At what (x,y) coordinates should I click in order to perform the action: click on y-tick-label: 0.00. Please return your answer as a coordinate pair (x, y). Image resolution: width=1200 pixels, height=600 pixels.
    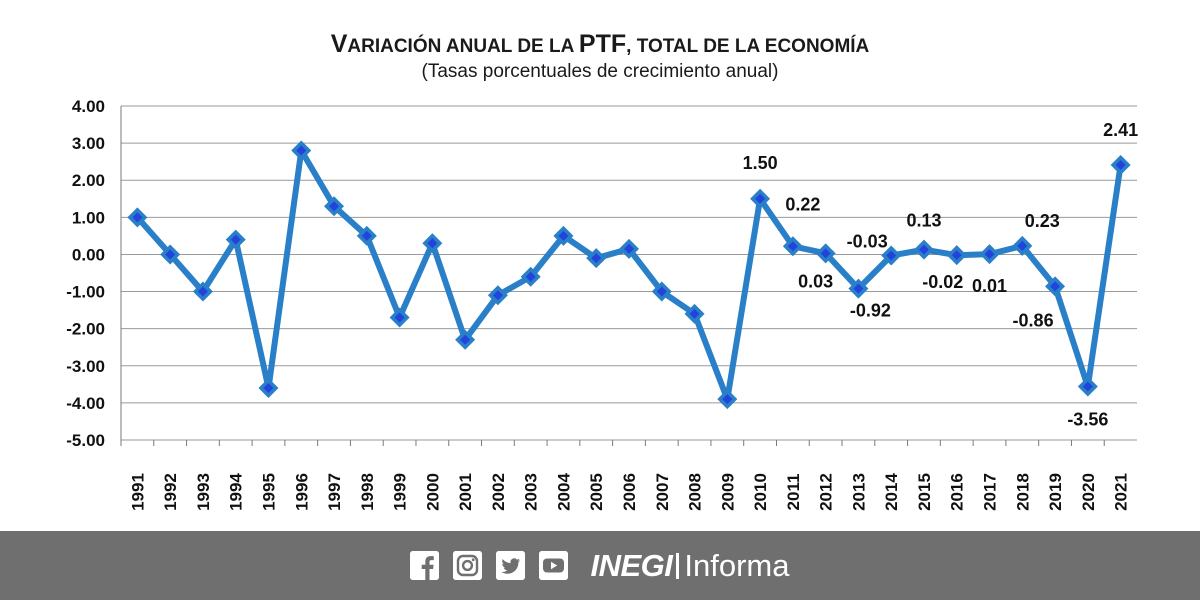
    Looking at the image, I should click on (88, 254).